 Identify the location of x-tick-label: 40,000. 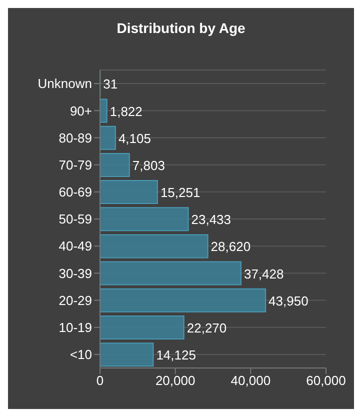
(250, 380).